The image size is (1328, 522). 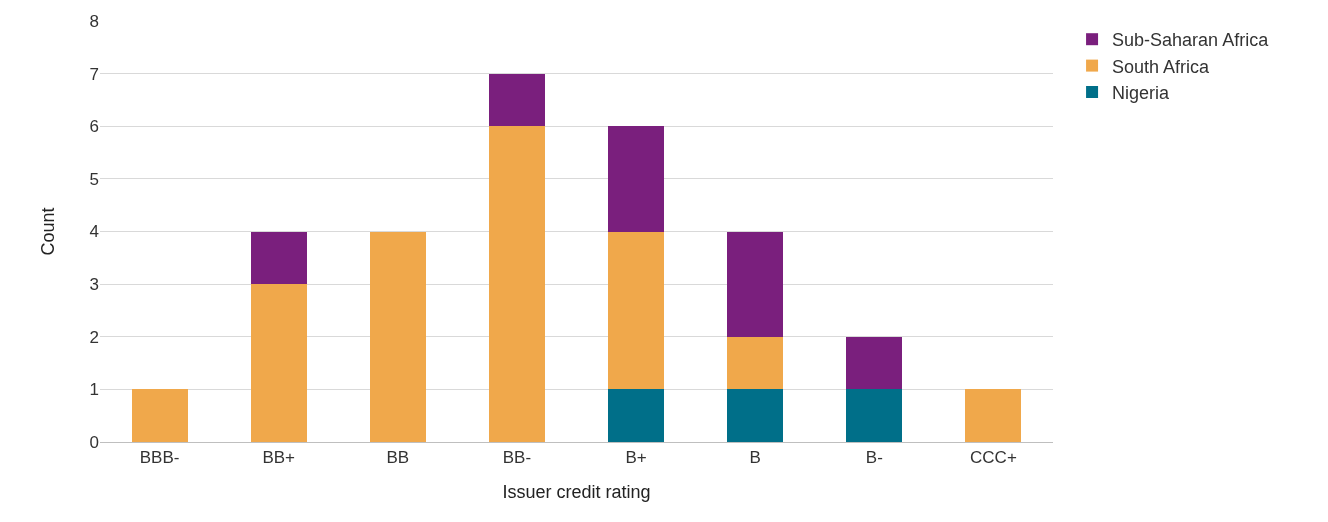 What do you see at coordinates (576, 491) in the screenshot?
I see `x-axis-title: Issuer credit rating` at bounding box center [576, 491].